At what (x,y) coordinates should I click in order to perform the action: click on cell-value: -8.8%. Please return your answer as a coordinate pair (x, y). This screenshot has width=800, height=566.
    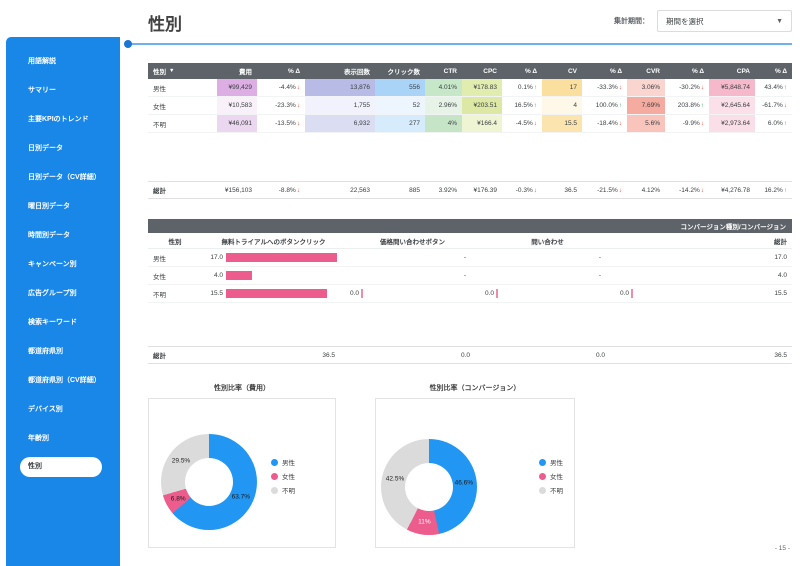
    Looking at the image, I should click on (287, 190).